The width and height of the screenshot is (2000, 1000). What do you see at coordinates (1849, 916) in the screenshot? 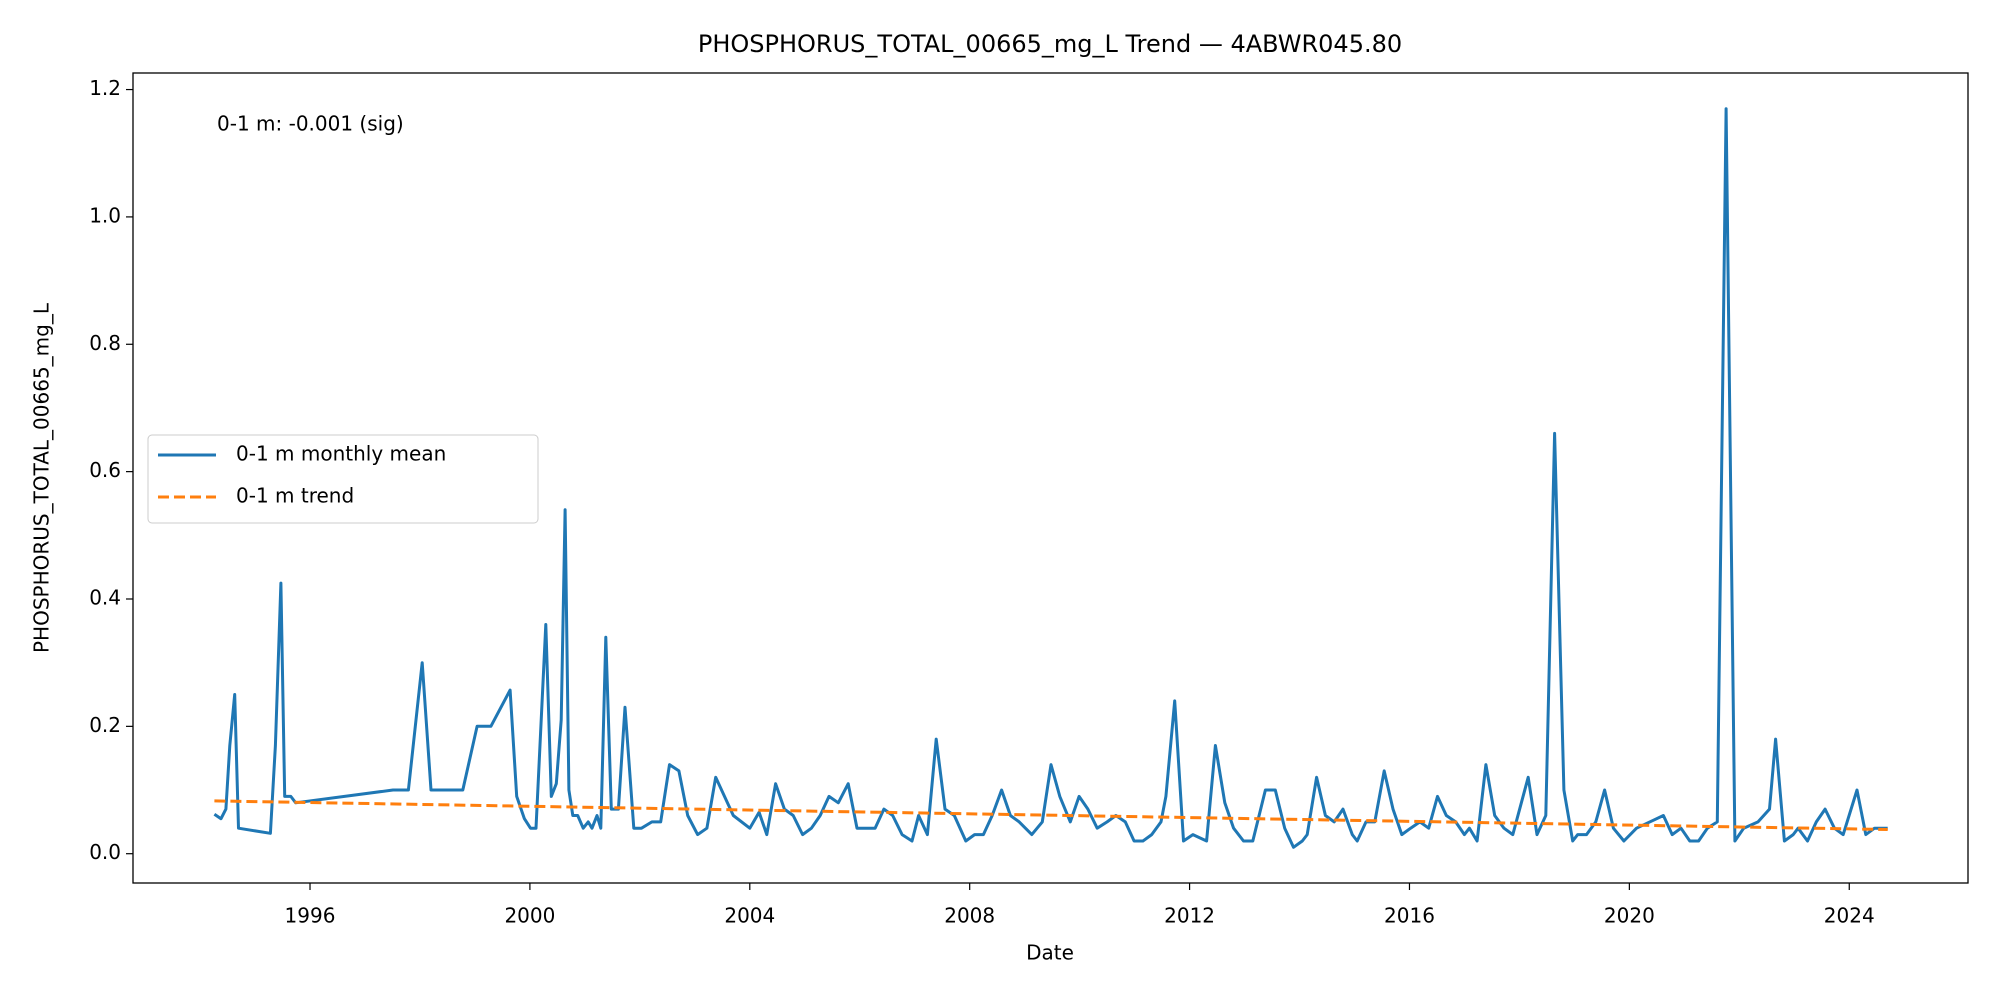
I see `x-tick-label: 2024` at bounding box center [1849, 916].